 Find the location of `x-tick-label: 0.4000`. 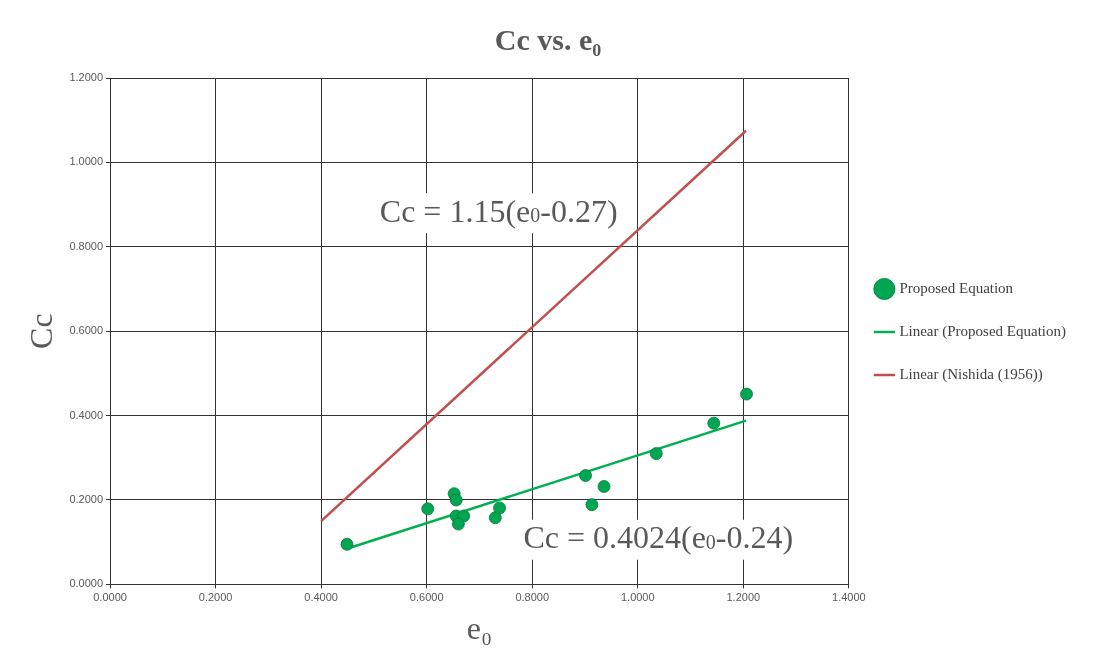

x-tick-label: 0.4000 is located at coordinates (321, 597).